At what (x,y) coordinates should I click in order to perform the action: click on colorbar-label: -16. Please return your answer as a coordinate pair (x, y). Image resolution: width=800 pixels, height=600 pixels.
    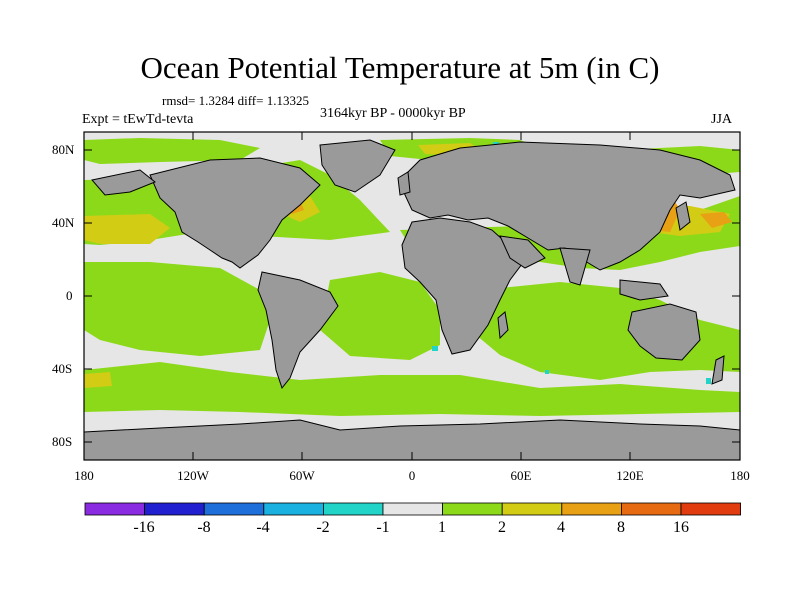
    Looking at the image, I should click on (144, 527).